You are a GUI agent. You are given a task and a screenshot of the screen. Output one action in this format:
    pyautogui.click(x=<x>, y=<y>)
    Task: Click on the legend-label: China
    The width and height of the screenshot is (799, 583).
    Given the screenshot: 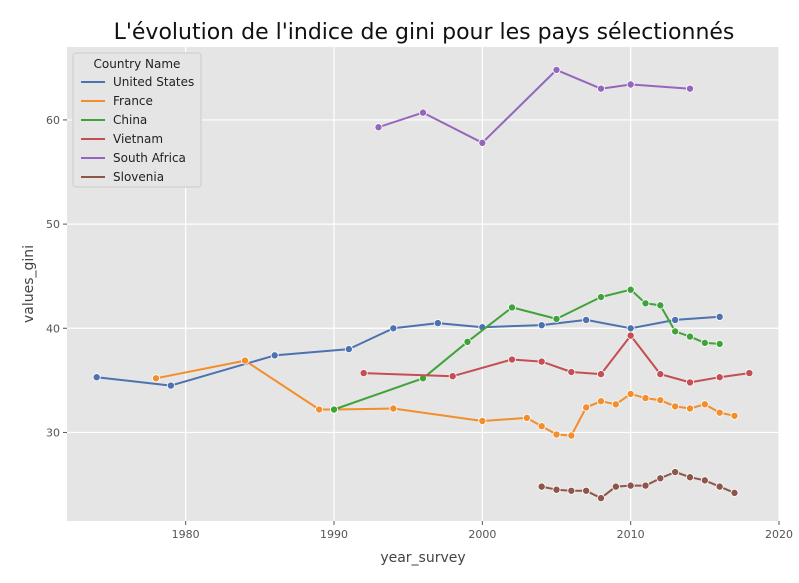 What is the action you would take?
    pyautogui.click(x=130, y=120)
    